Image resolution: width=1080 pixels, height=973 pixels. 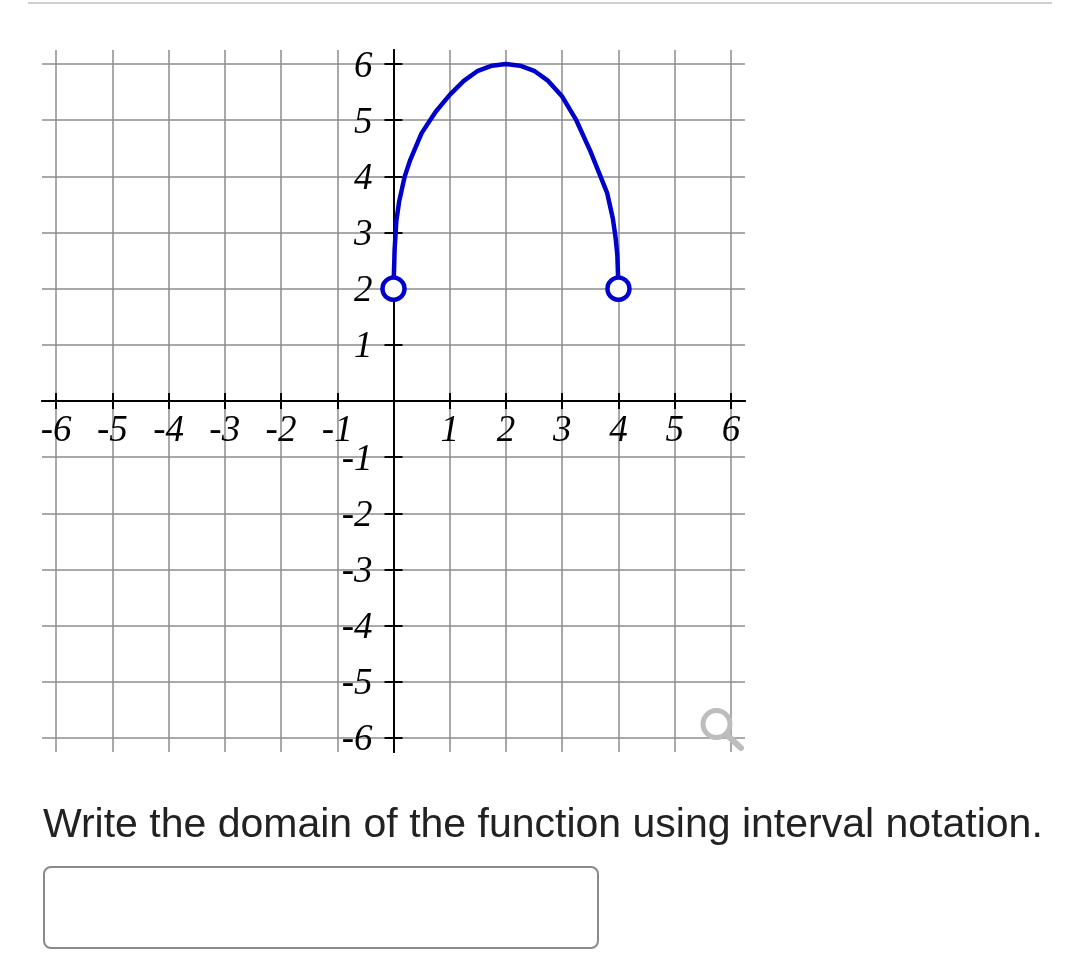 I want to click on y-tick-label: 6, so click(x=363, y=64).